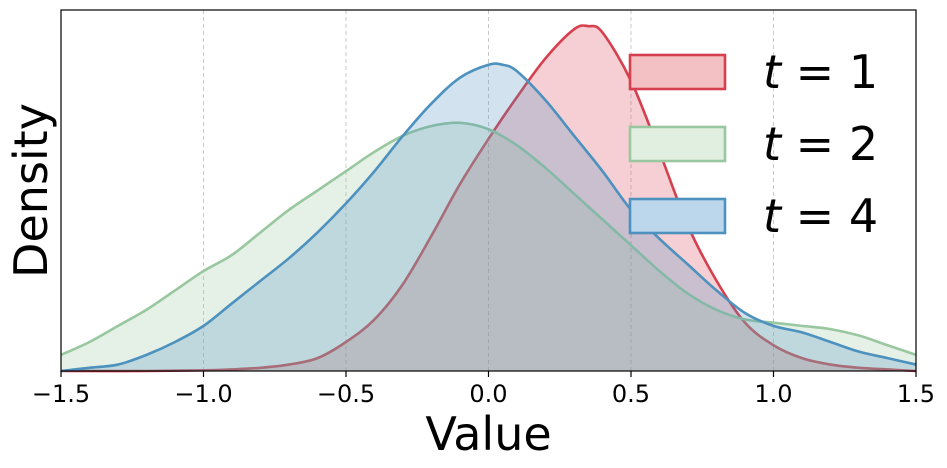 This screenshot has height=468, width=947. What do you see at coordinates (61, 394) in the screenshot?
I see `x-tick-label: −1.5` at bounding box center [61, 394].